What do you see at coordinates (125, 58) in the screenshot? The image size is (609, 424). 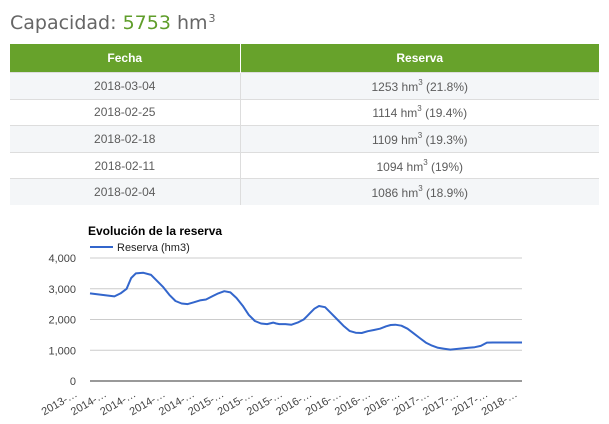 I see `column-header-fecha: Fecha` at bounding box center [125, 58].